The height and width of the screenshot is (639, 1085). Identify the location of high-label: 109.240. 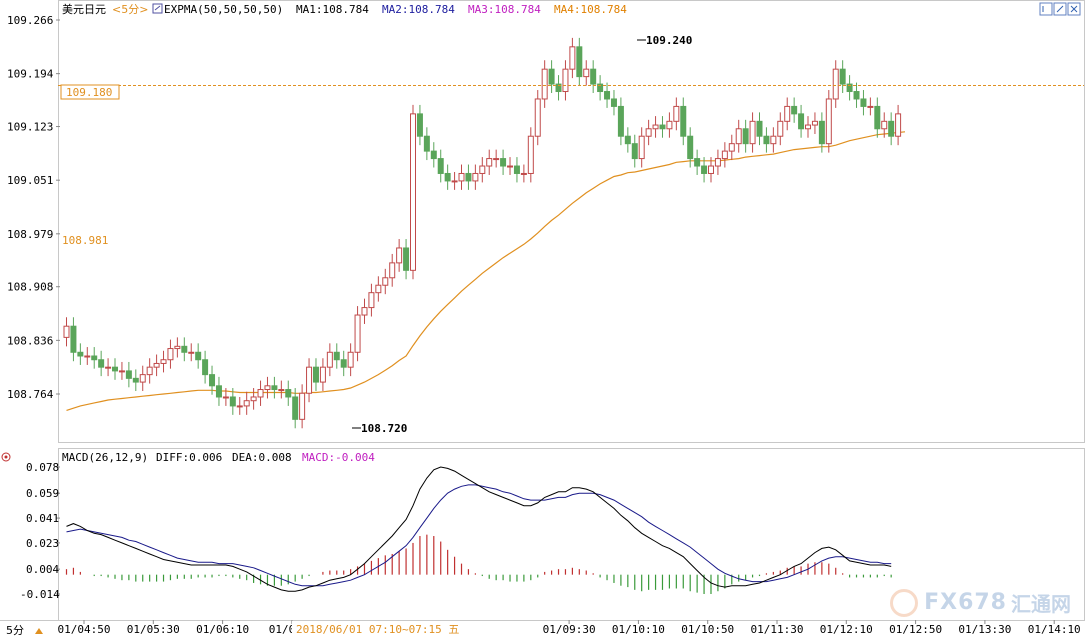
(669, 40).